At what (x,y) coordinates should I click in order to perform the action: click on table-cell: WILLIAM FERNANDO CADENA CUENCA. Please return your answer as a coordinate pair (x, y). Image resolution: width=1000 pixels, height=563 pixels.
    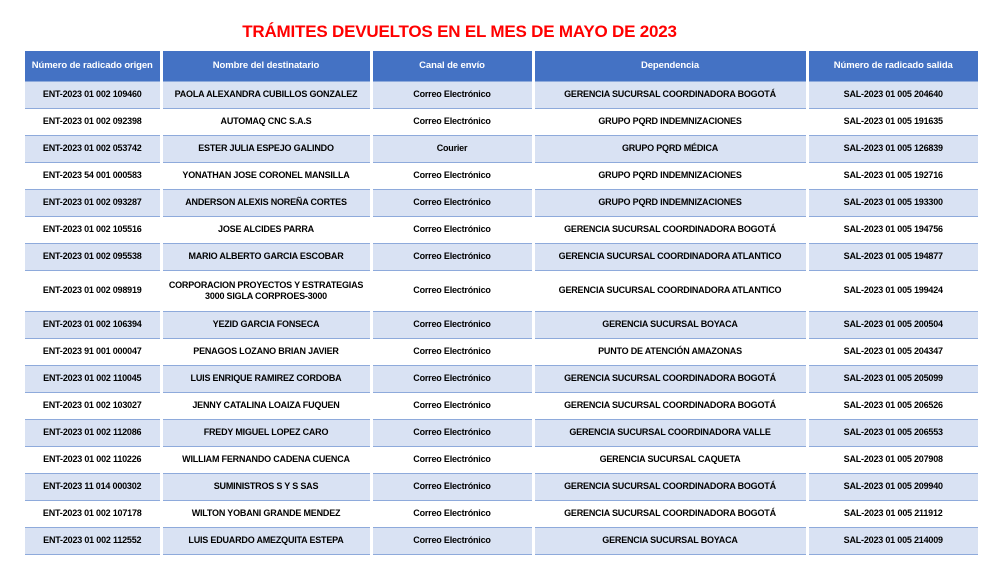
    Looking at the image, I should click on (265, 460).